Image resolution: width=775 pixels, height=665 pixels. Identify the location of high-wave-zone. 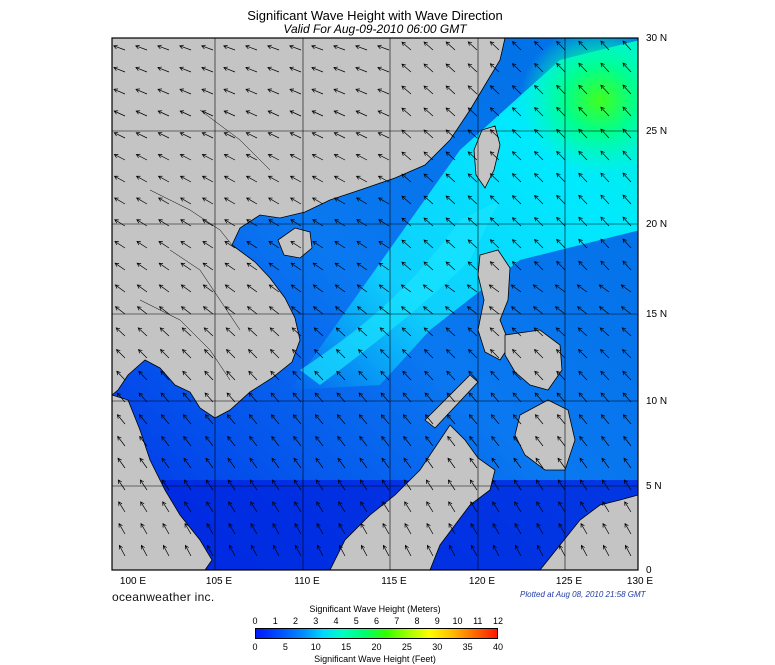
(579, 106).